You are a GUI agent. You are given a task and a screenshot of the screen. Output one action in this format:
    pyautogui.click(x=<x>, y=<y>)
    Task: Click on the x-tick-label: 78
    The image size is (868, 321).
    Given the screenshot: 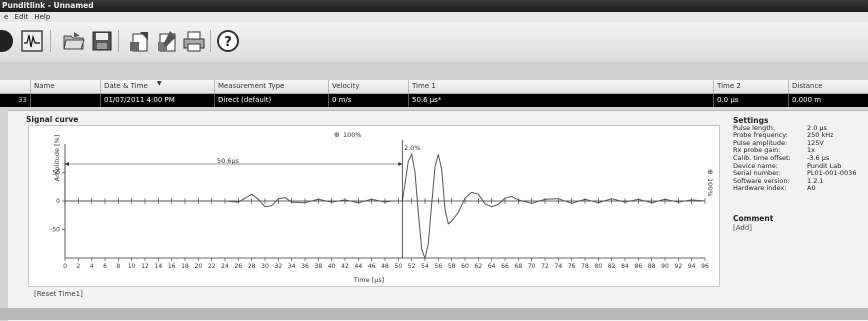 What is the action you would take?
    pyautogui.click(x=585, y=266)
    